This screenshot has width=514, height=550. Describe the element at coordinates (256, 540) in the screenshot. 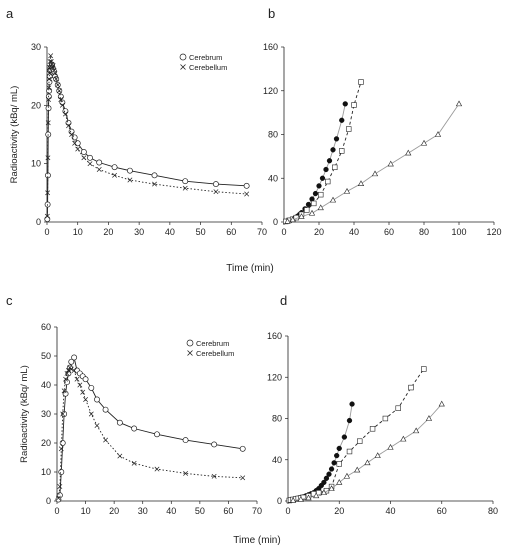

I see `shared-x-axis-label-bottom: Time (min)` at that location.